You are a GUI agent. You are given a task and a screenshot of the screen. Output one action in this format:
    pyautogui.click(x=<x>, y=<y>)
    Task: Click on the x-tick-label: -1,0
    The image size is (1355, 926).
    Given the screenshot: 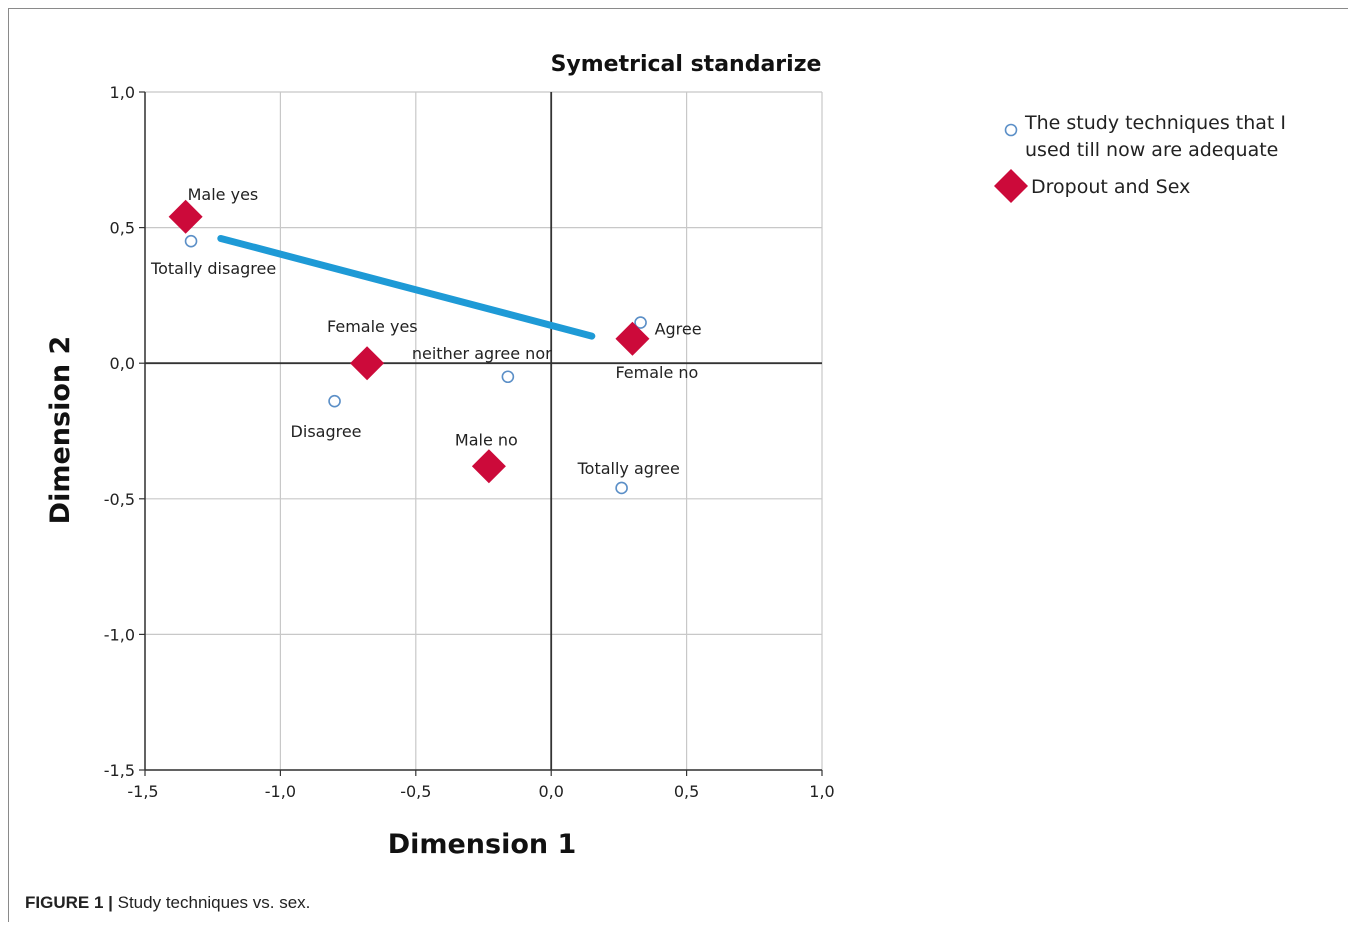 What is the action you would take?
    pyautogui.click(x=280, y=791)
    